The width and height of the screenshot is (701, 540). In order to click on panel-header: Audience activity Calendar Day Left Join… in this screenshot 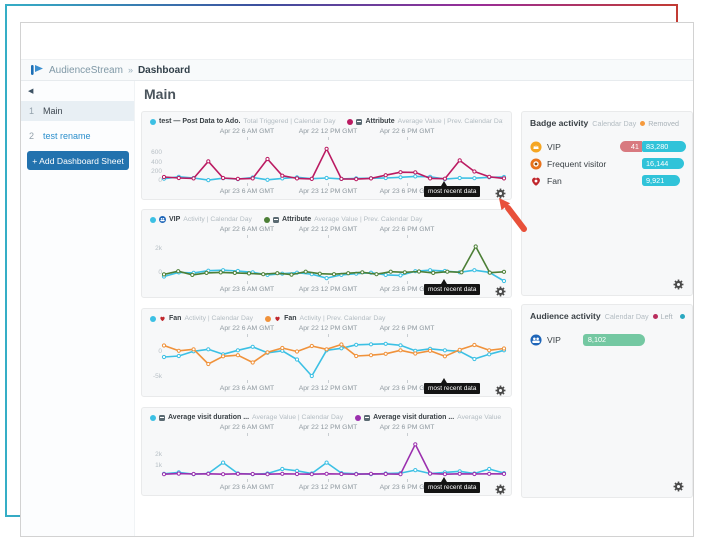, I will do `click(608, 316)`.